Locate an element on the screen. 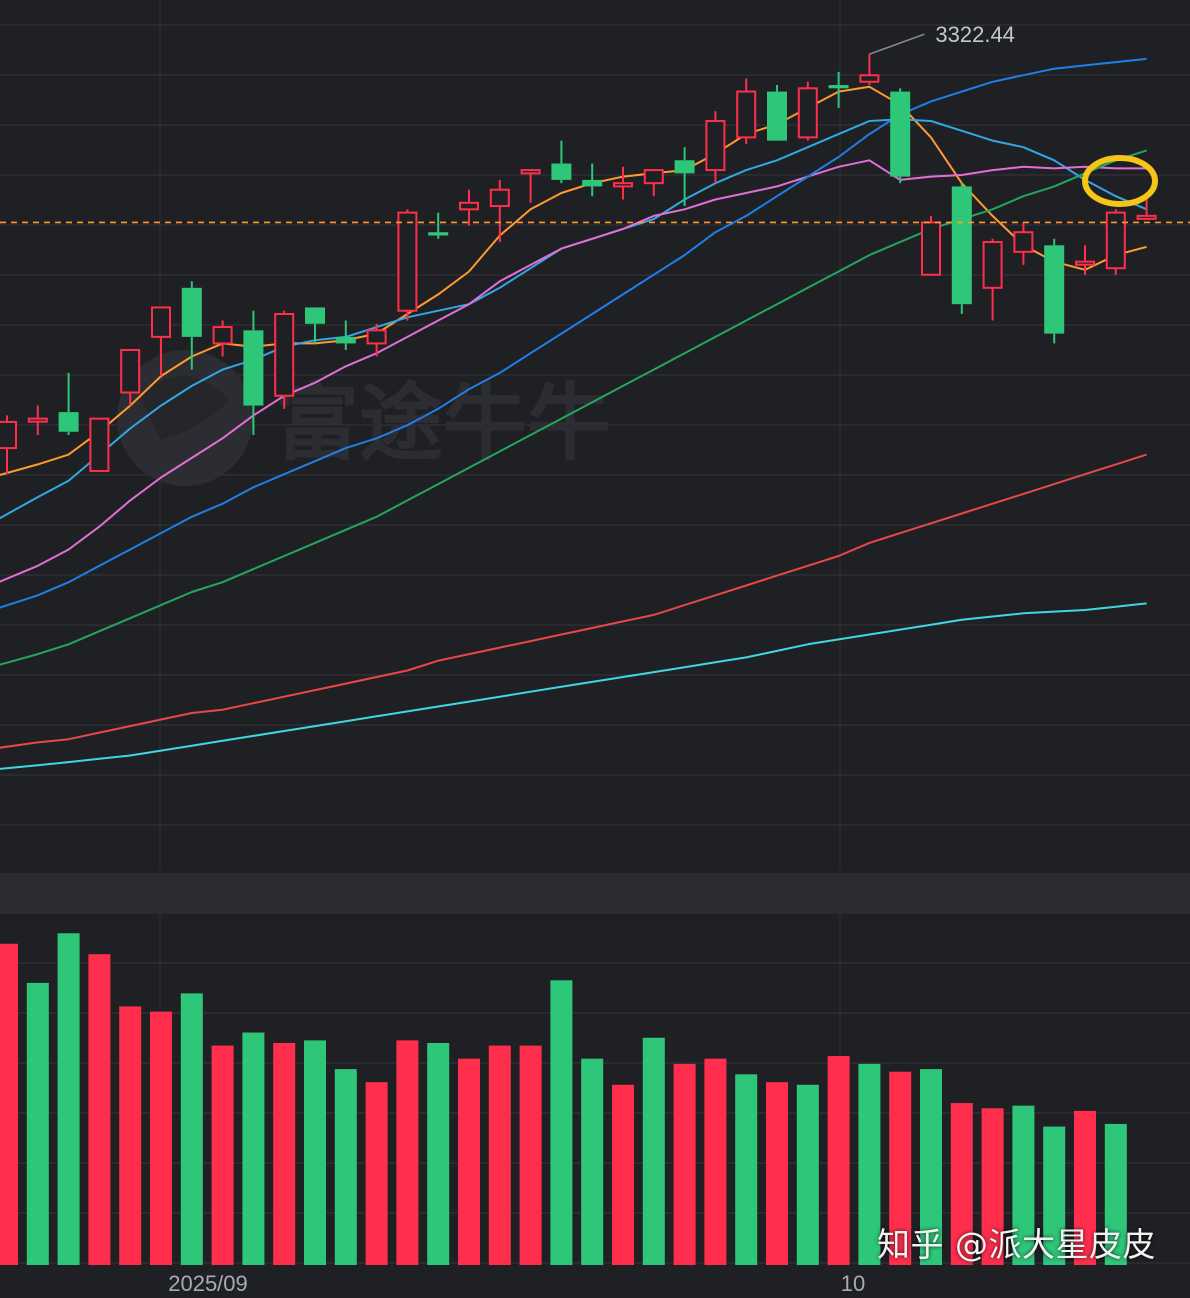 The height and width of the screenshot is (1298, 1190). x-tick-label: 10 is located at coordinates (853, 1283).